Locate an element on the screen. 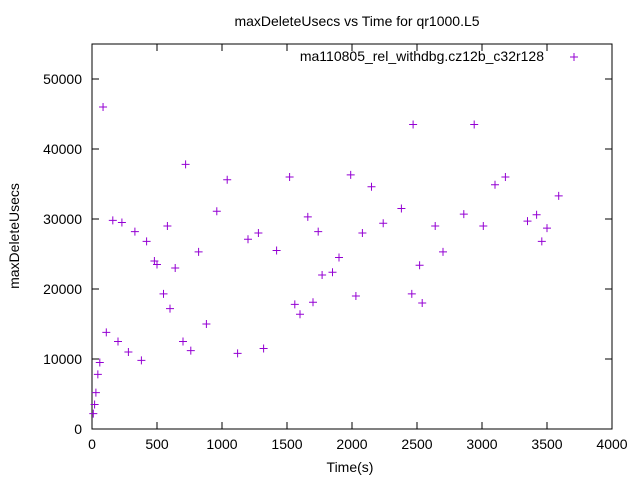 The width and height of the screenshot is (640, 480). x-tick-label: 3000 is located at coordinates (481, 444).